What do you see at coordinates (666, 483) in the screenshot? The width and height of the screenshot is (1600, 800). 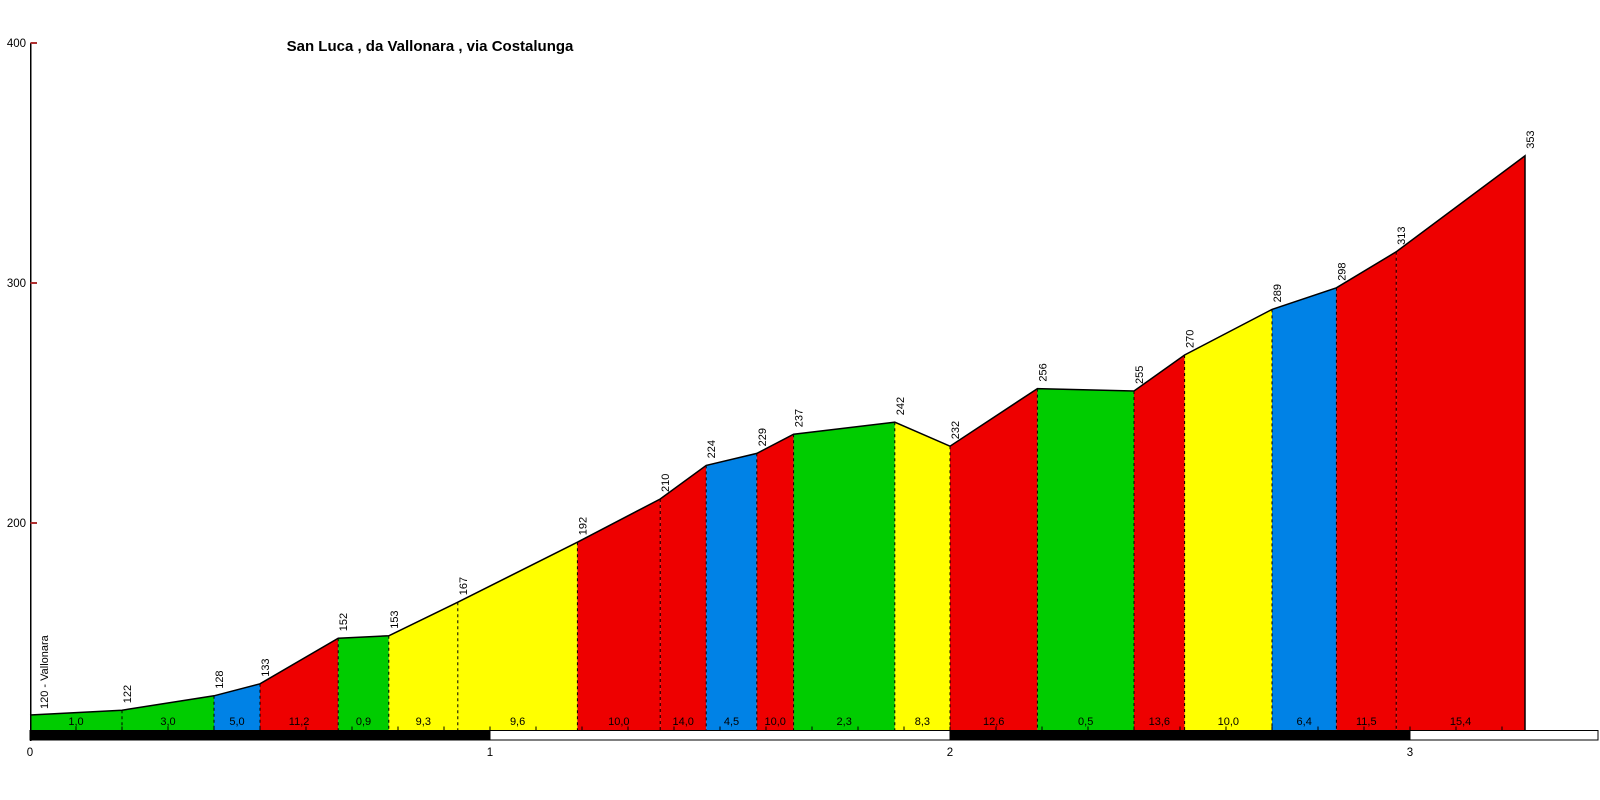 I see `elevation-label: 210` at bounding box center [666, 483].